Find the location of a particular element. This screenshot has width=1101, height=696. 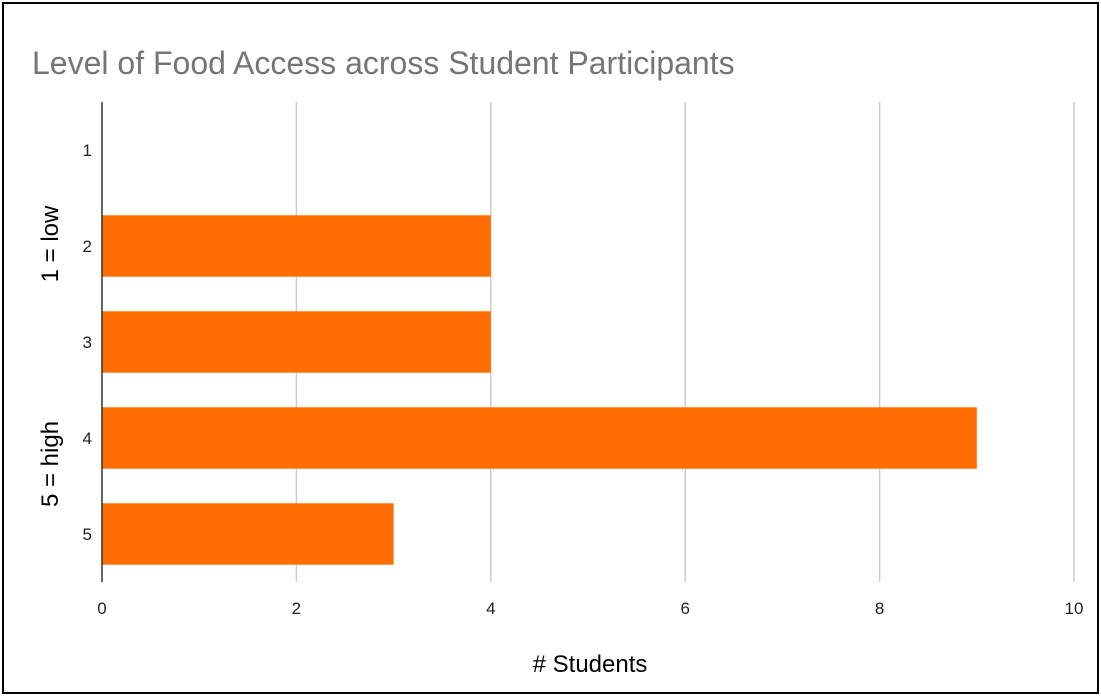

x-tick-label: 0 is located at coordinates (101, 608).